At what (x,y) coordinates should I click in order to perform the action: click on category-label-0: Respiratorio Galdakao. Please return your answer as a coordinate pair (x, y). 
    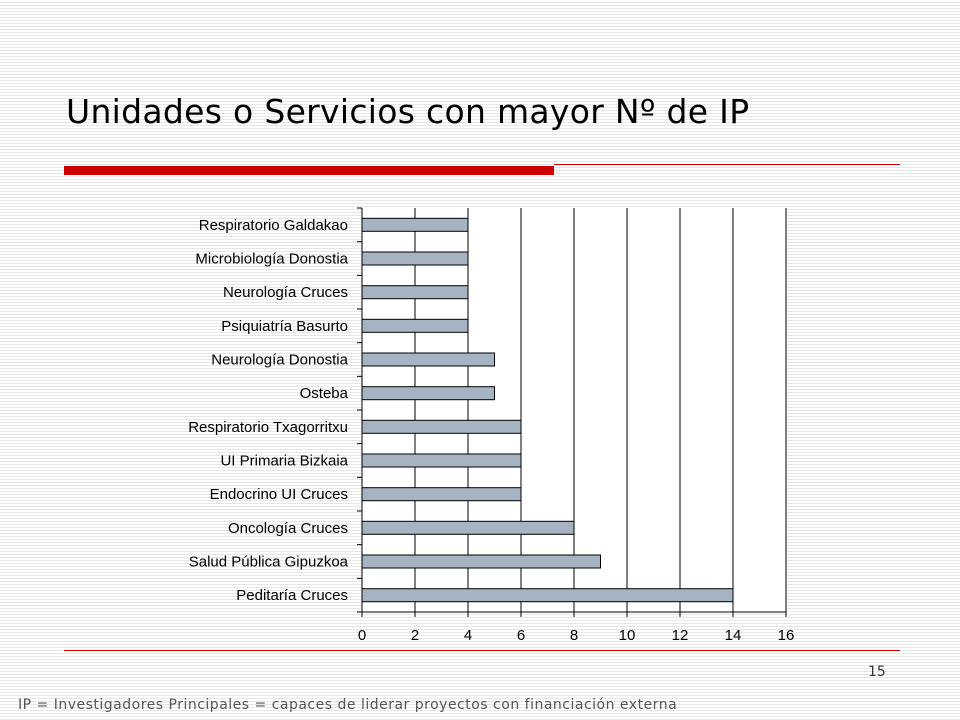
    Looking at the image, I should click on (273, 225).